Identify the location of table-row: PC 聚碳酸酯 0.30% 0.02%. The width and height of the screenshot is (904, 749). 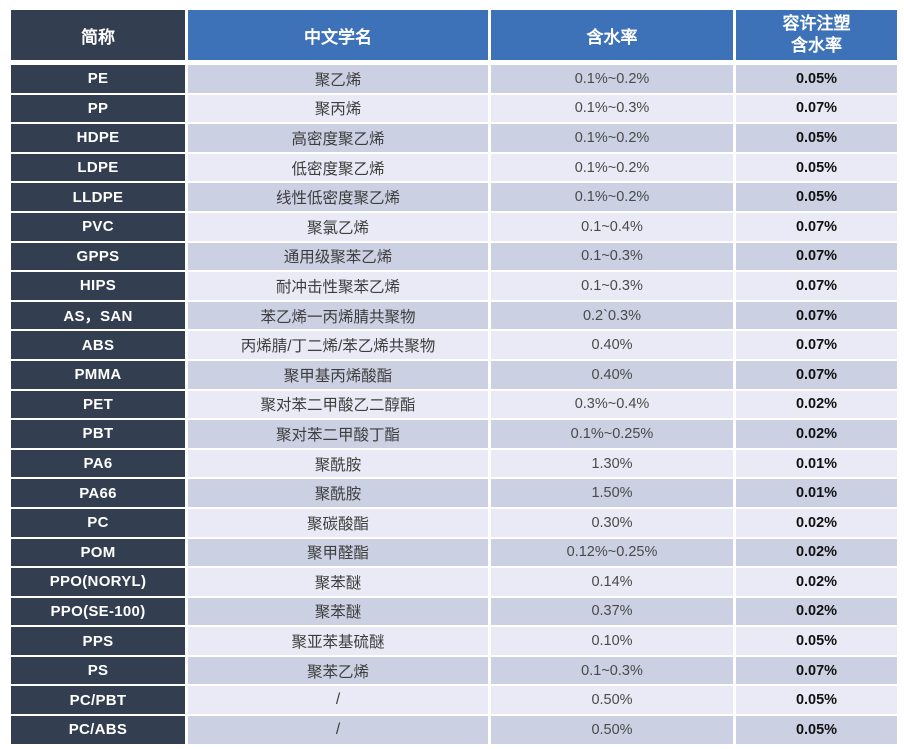
(454, 522).